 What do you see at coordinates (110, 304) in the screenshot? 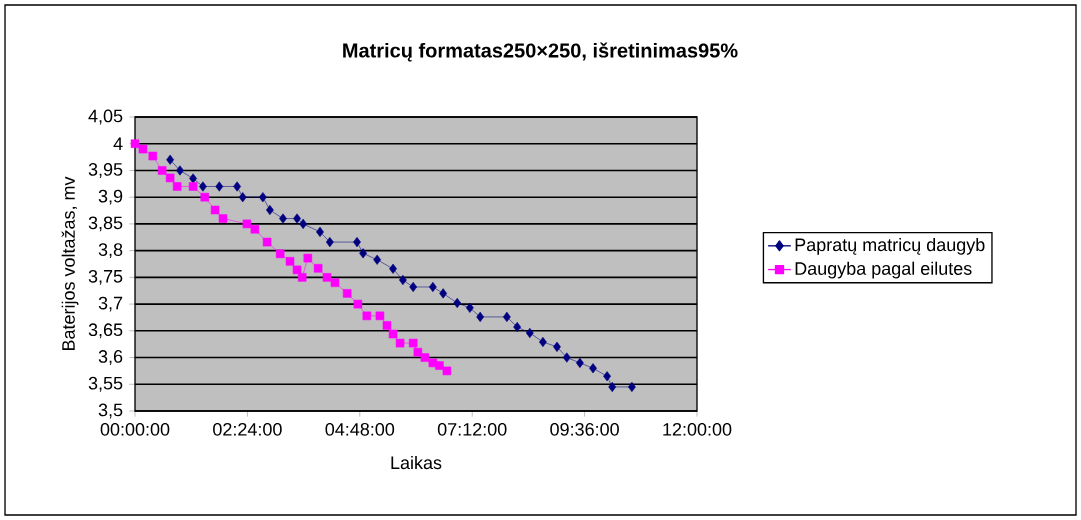
I see `y-tick-label: 3,7` at bounding box center [110, 304].